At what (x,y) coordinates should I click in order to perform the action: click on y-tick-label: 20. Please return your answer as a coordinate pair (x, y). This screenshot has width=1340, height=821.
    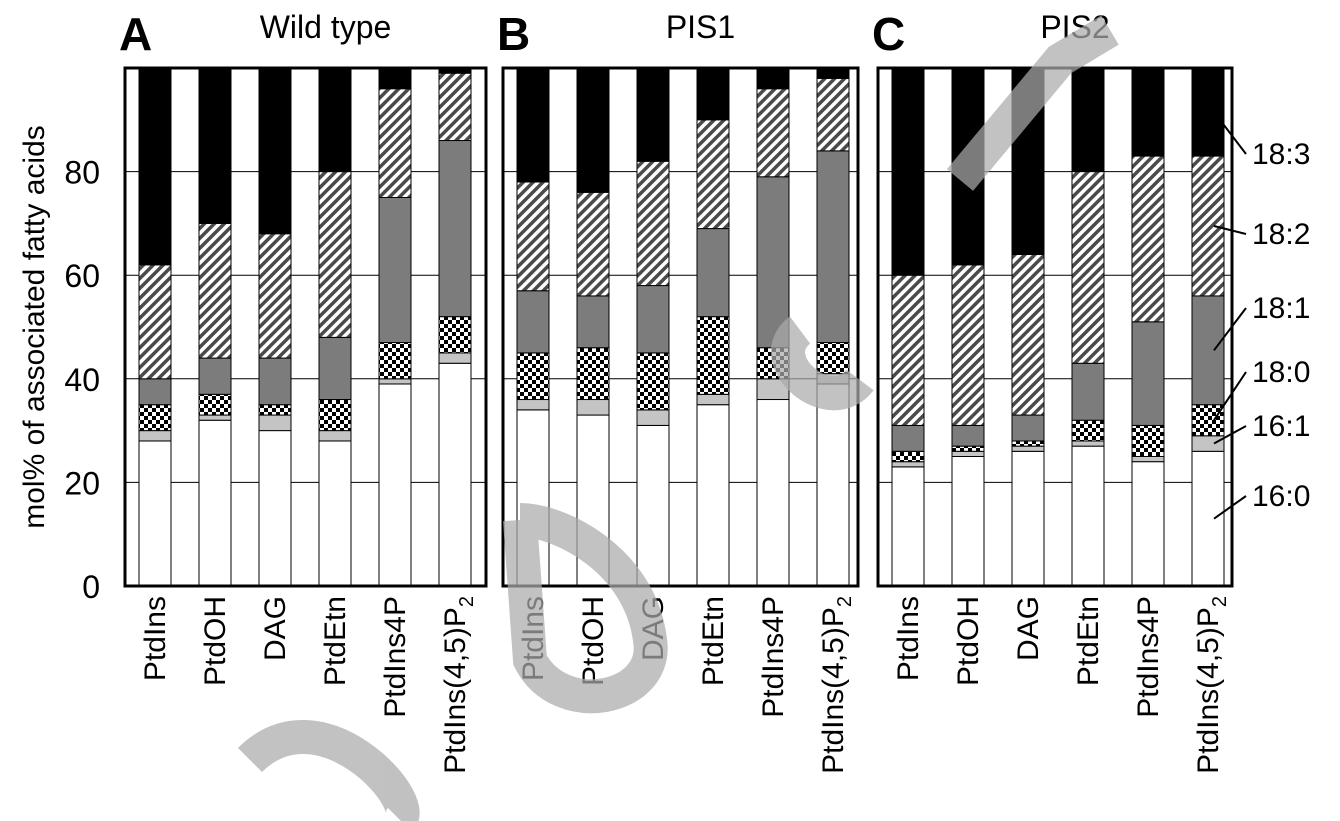
    Looking at the image, I should click on (82, 483).